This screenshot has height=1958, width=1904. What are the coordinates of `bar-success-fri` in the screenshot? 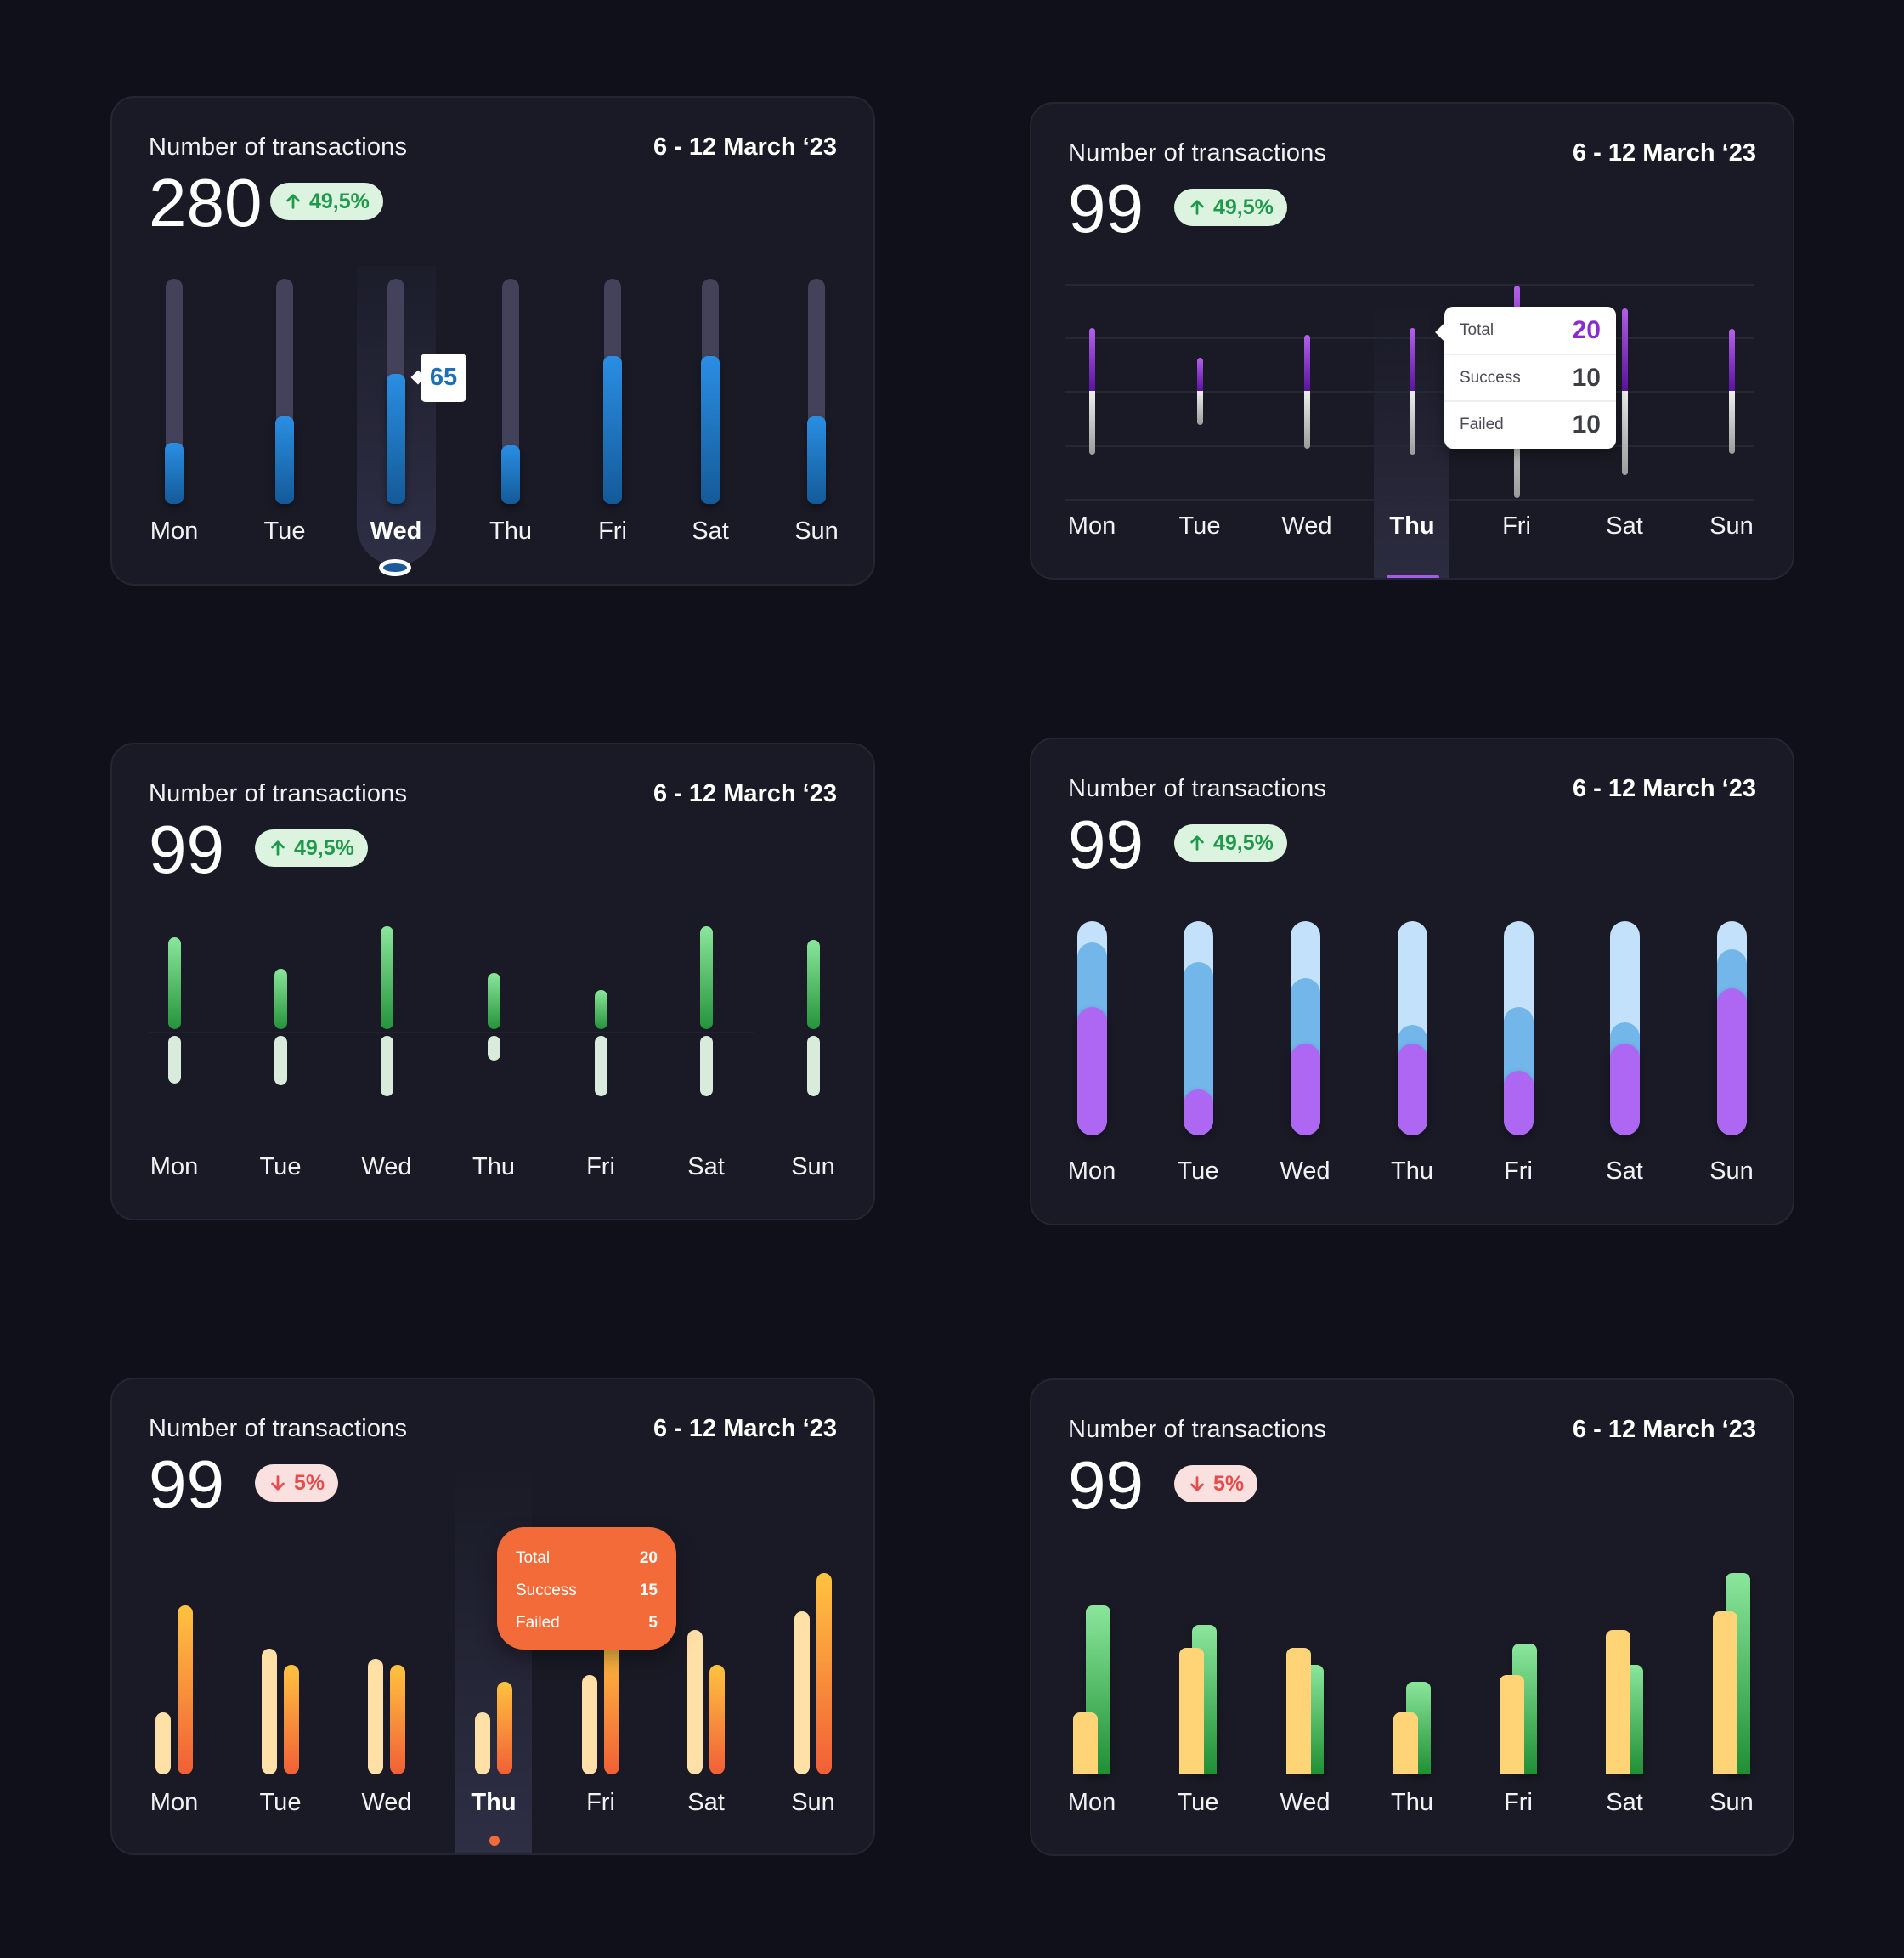 It's located at (601, 1009).